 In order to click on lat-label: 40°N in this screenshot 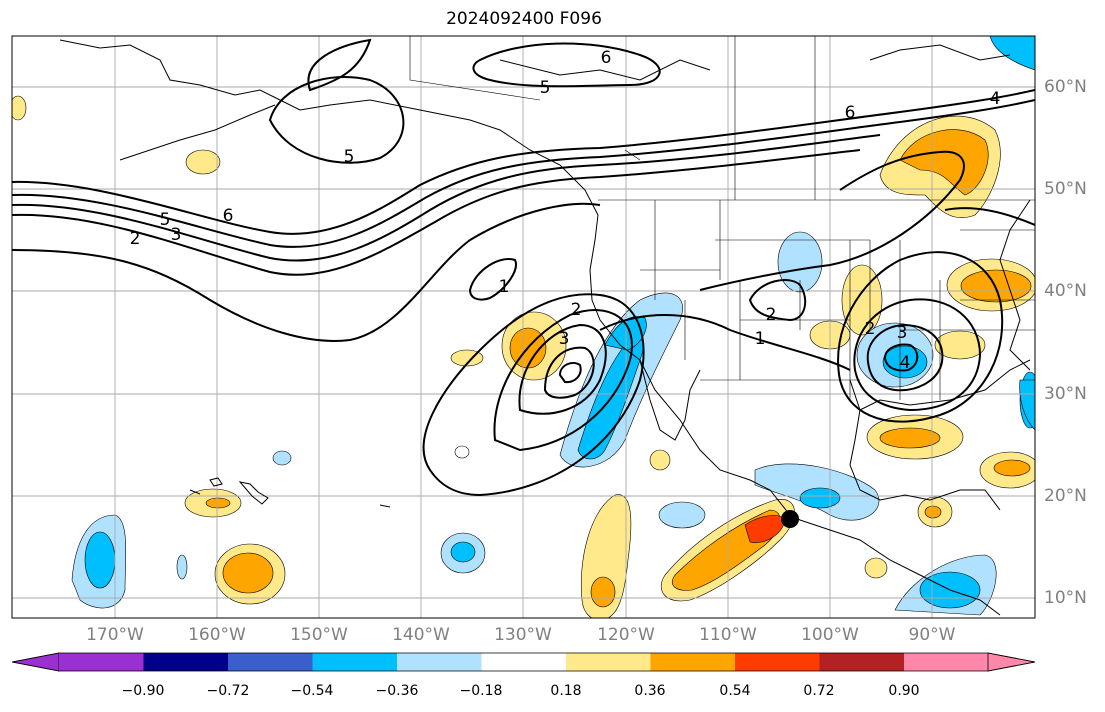, I will do `click(1065, 291)`.